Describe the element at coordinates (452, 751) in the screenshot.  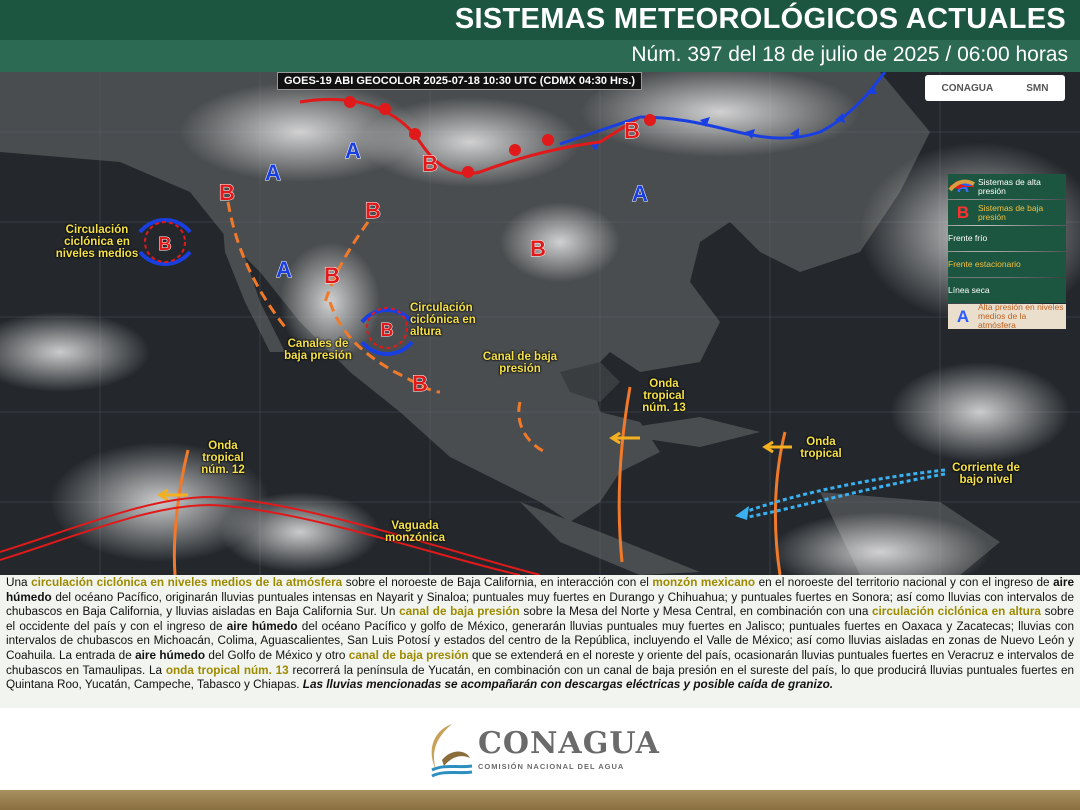
I see `footer-logo-icon` at that location.